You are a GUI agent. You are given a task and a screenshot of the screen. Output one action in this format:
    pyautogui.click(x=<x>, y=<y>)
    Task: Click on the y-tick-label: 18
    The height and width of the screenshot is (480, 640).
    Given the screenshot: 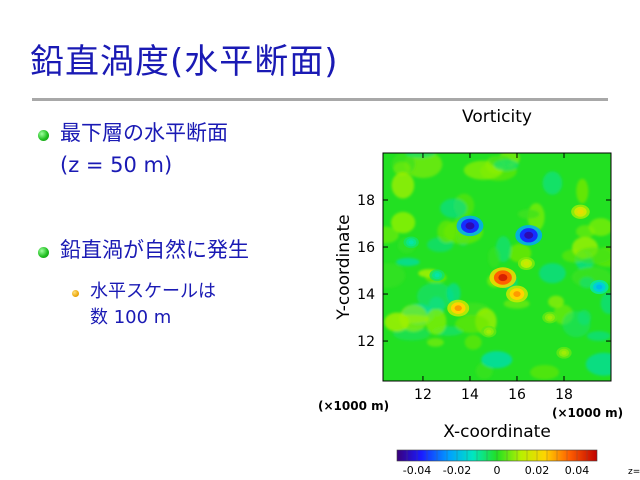 What is the action you would take?
    pyautogui.click(x=366, y=201)
    